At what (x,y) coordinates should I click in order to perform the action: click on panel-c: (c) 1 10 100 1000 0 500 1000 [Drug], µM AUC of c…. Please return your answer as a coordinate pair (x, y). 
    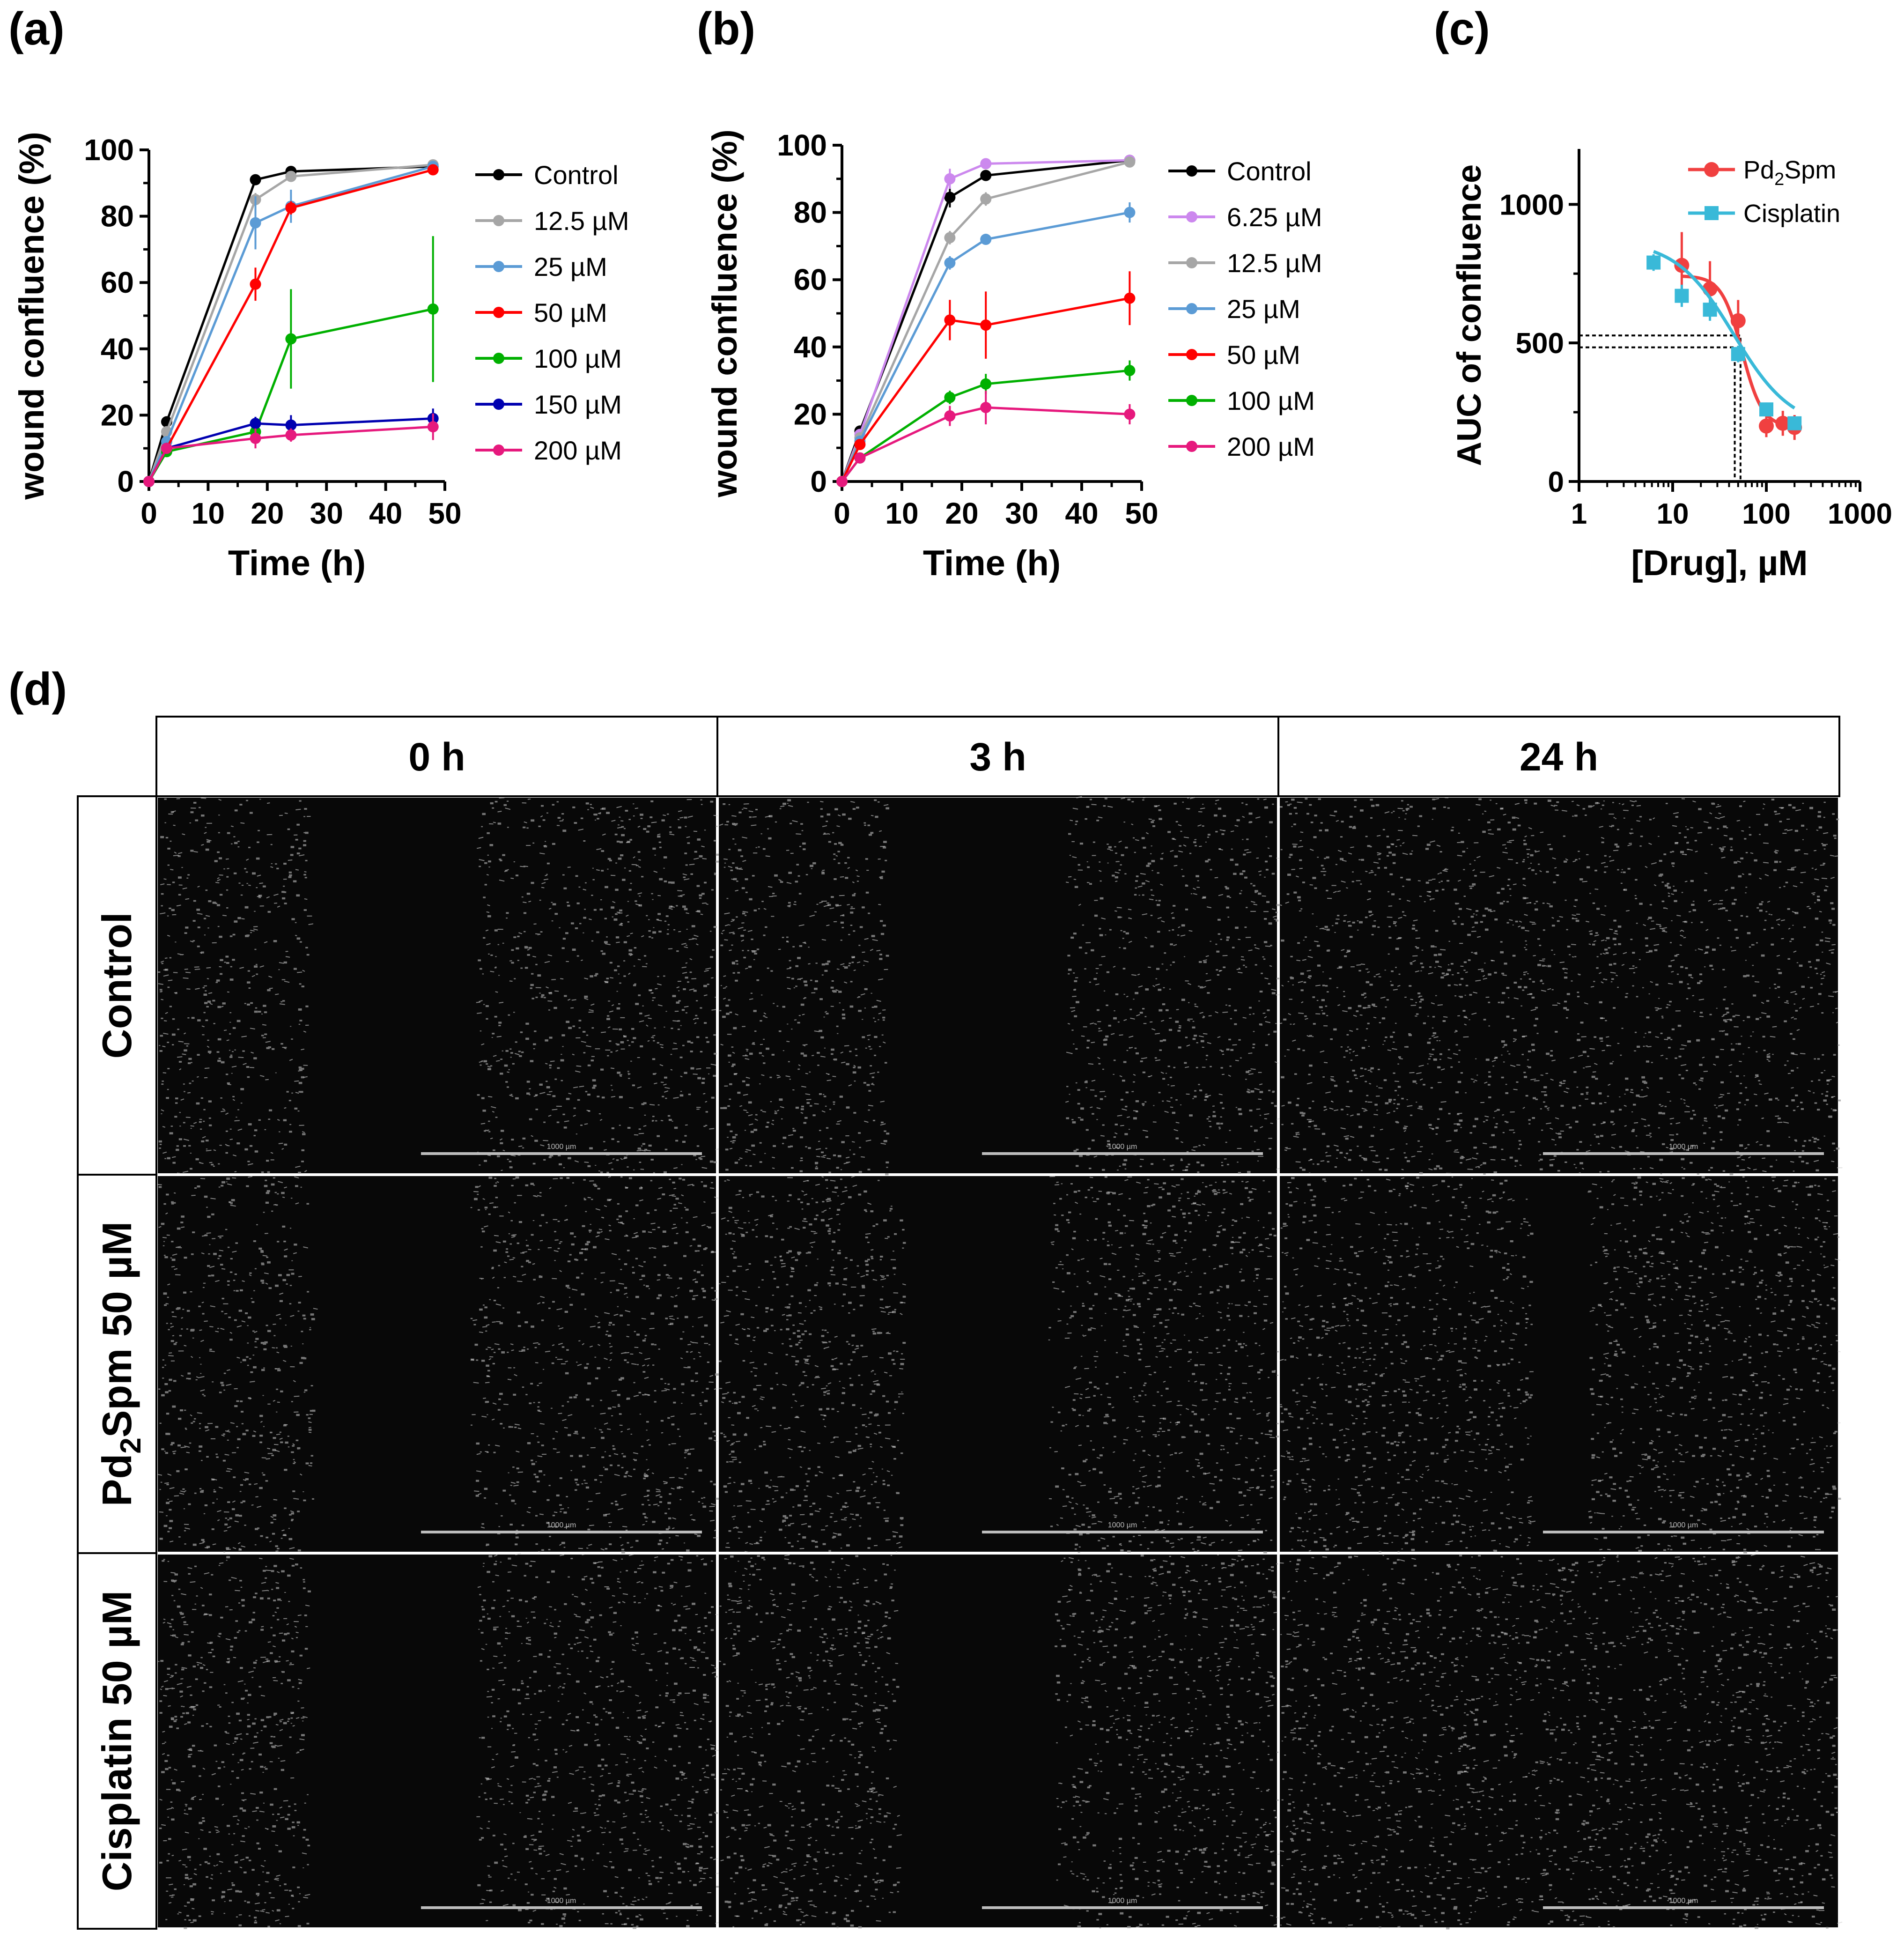
    Looking at the image, I should click on (1663, 293).